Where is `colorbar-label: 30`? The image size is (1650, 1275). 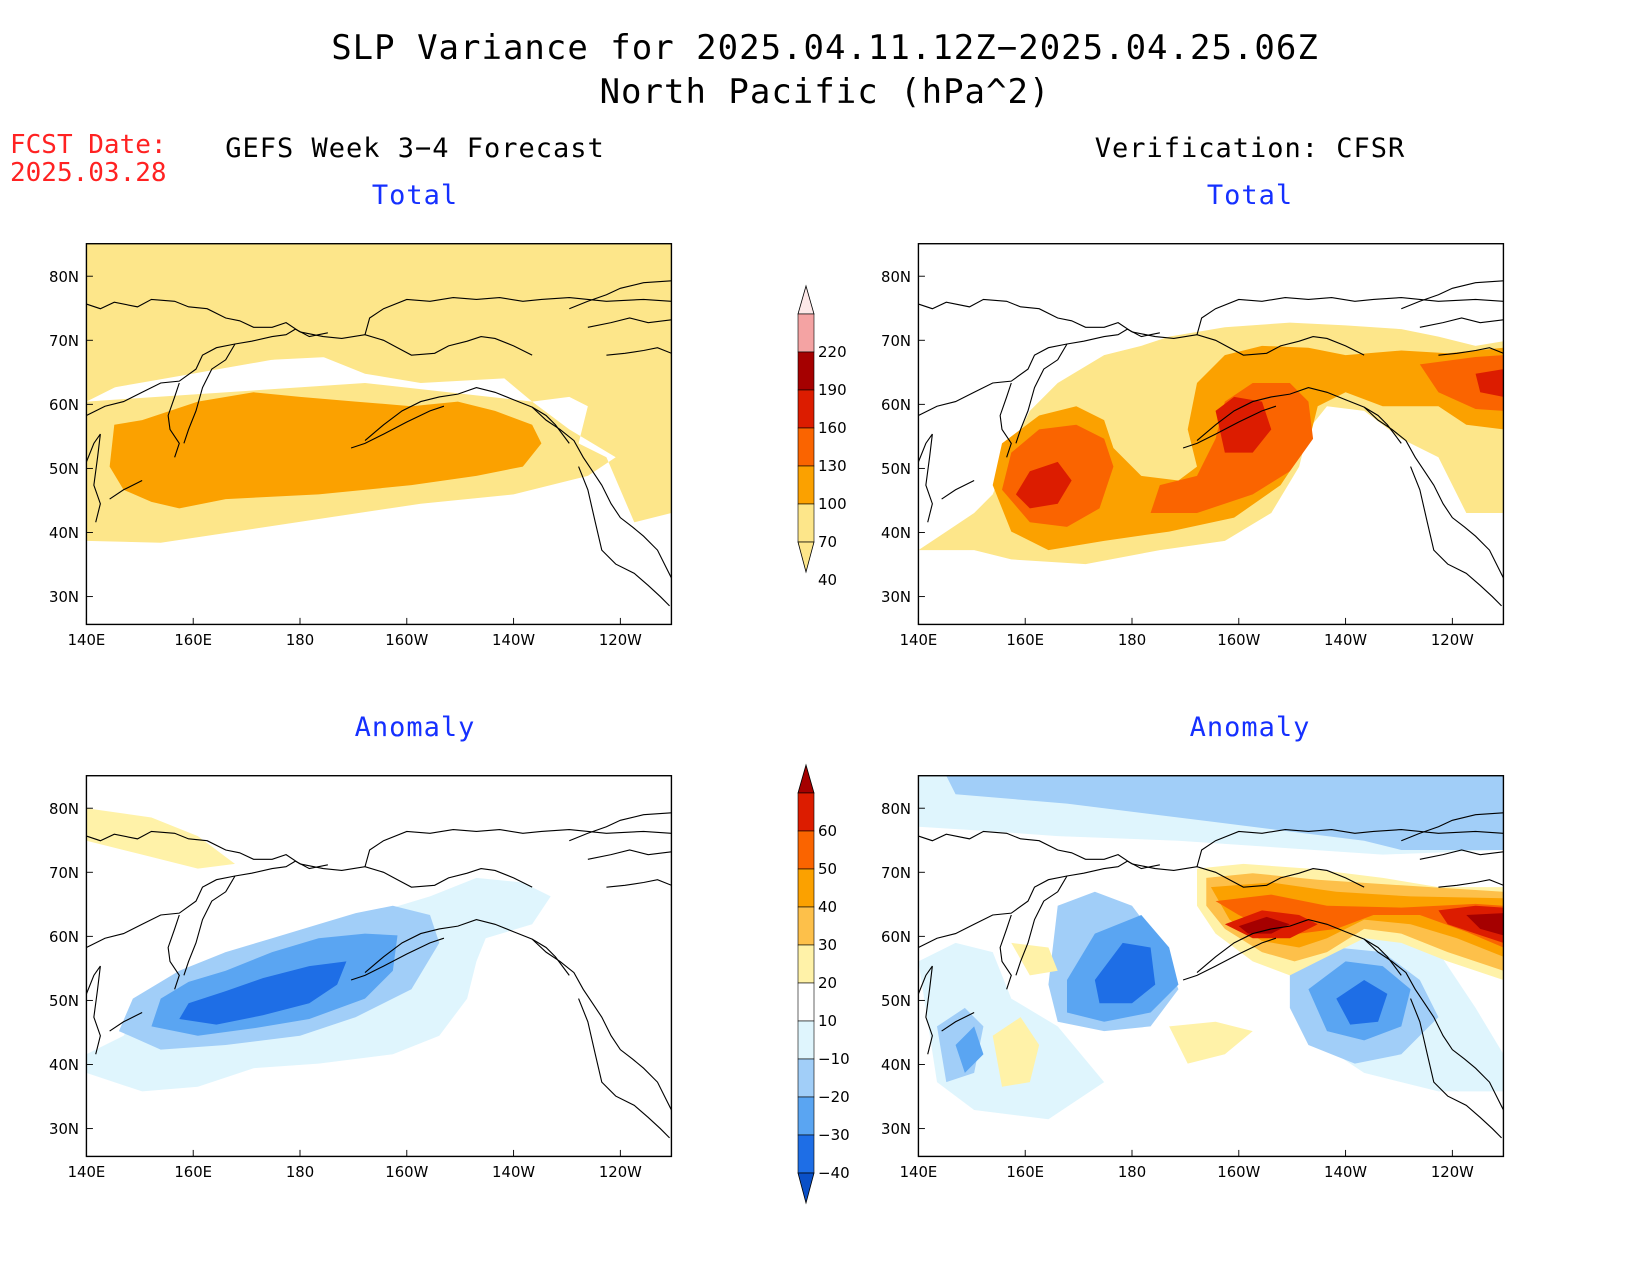
colorbar-label: 30 is located at coordinates (827, 945).